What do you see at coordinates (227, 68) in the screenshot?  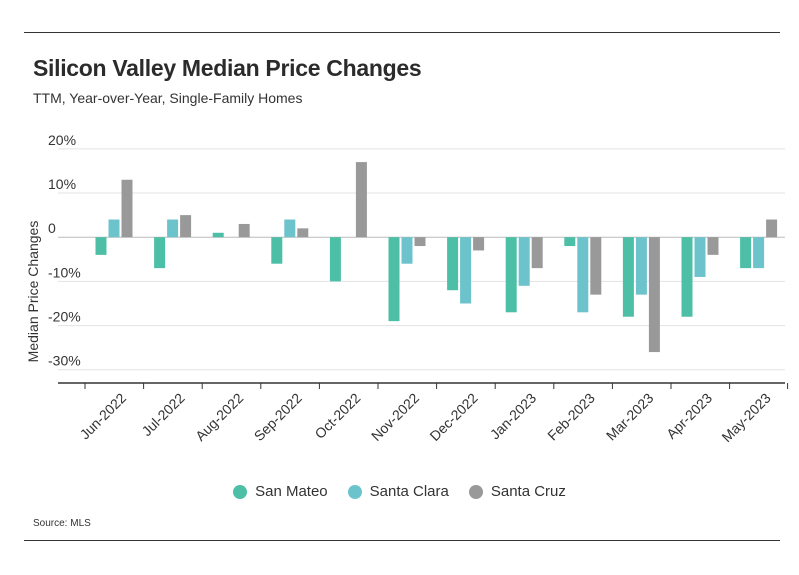 I see `chart-title: Silicon Valley Median Price Changes` at bounding box center [227, 68].